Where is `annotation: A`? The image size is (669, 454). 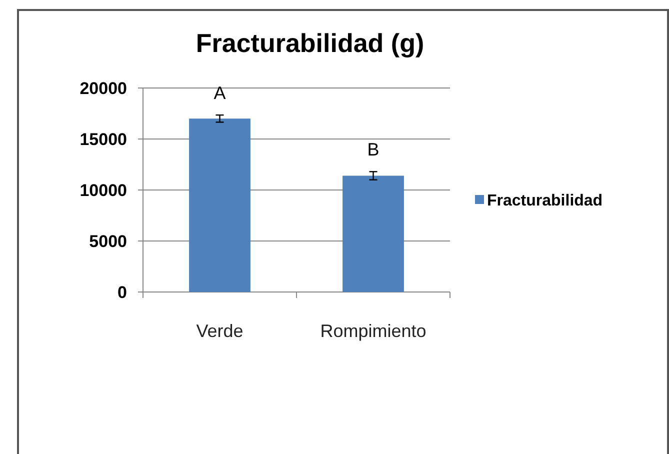
annotation: A is located at coordinates (220, 93).